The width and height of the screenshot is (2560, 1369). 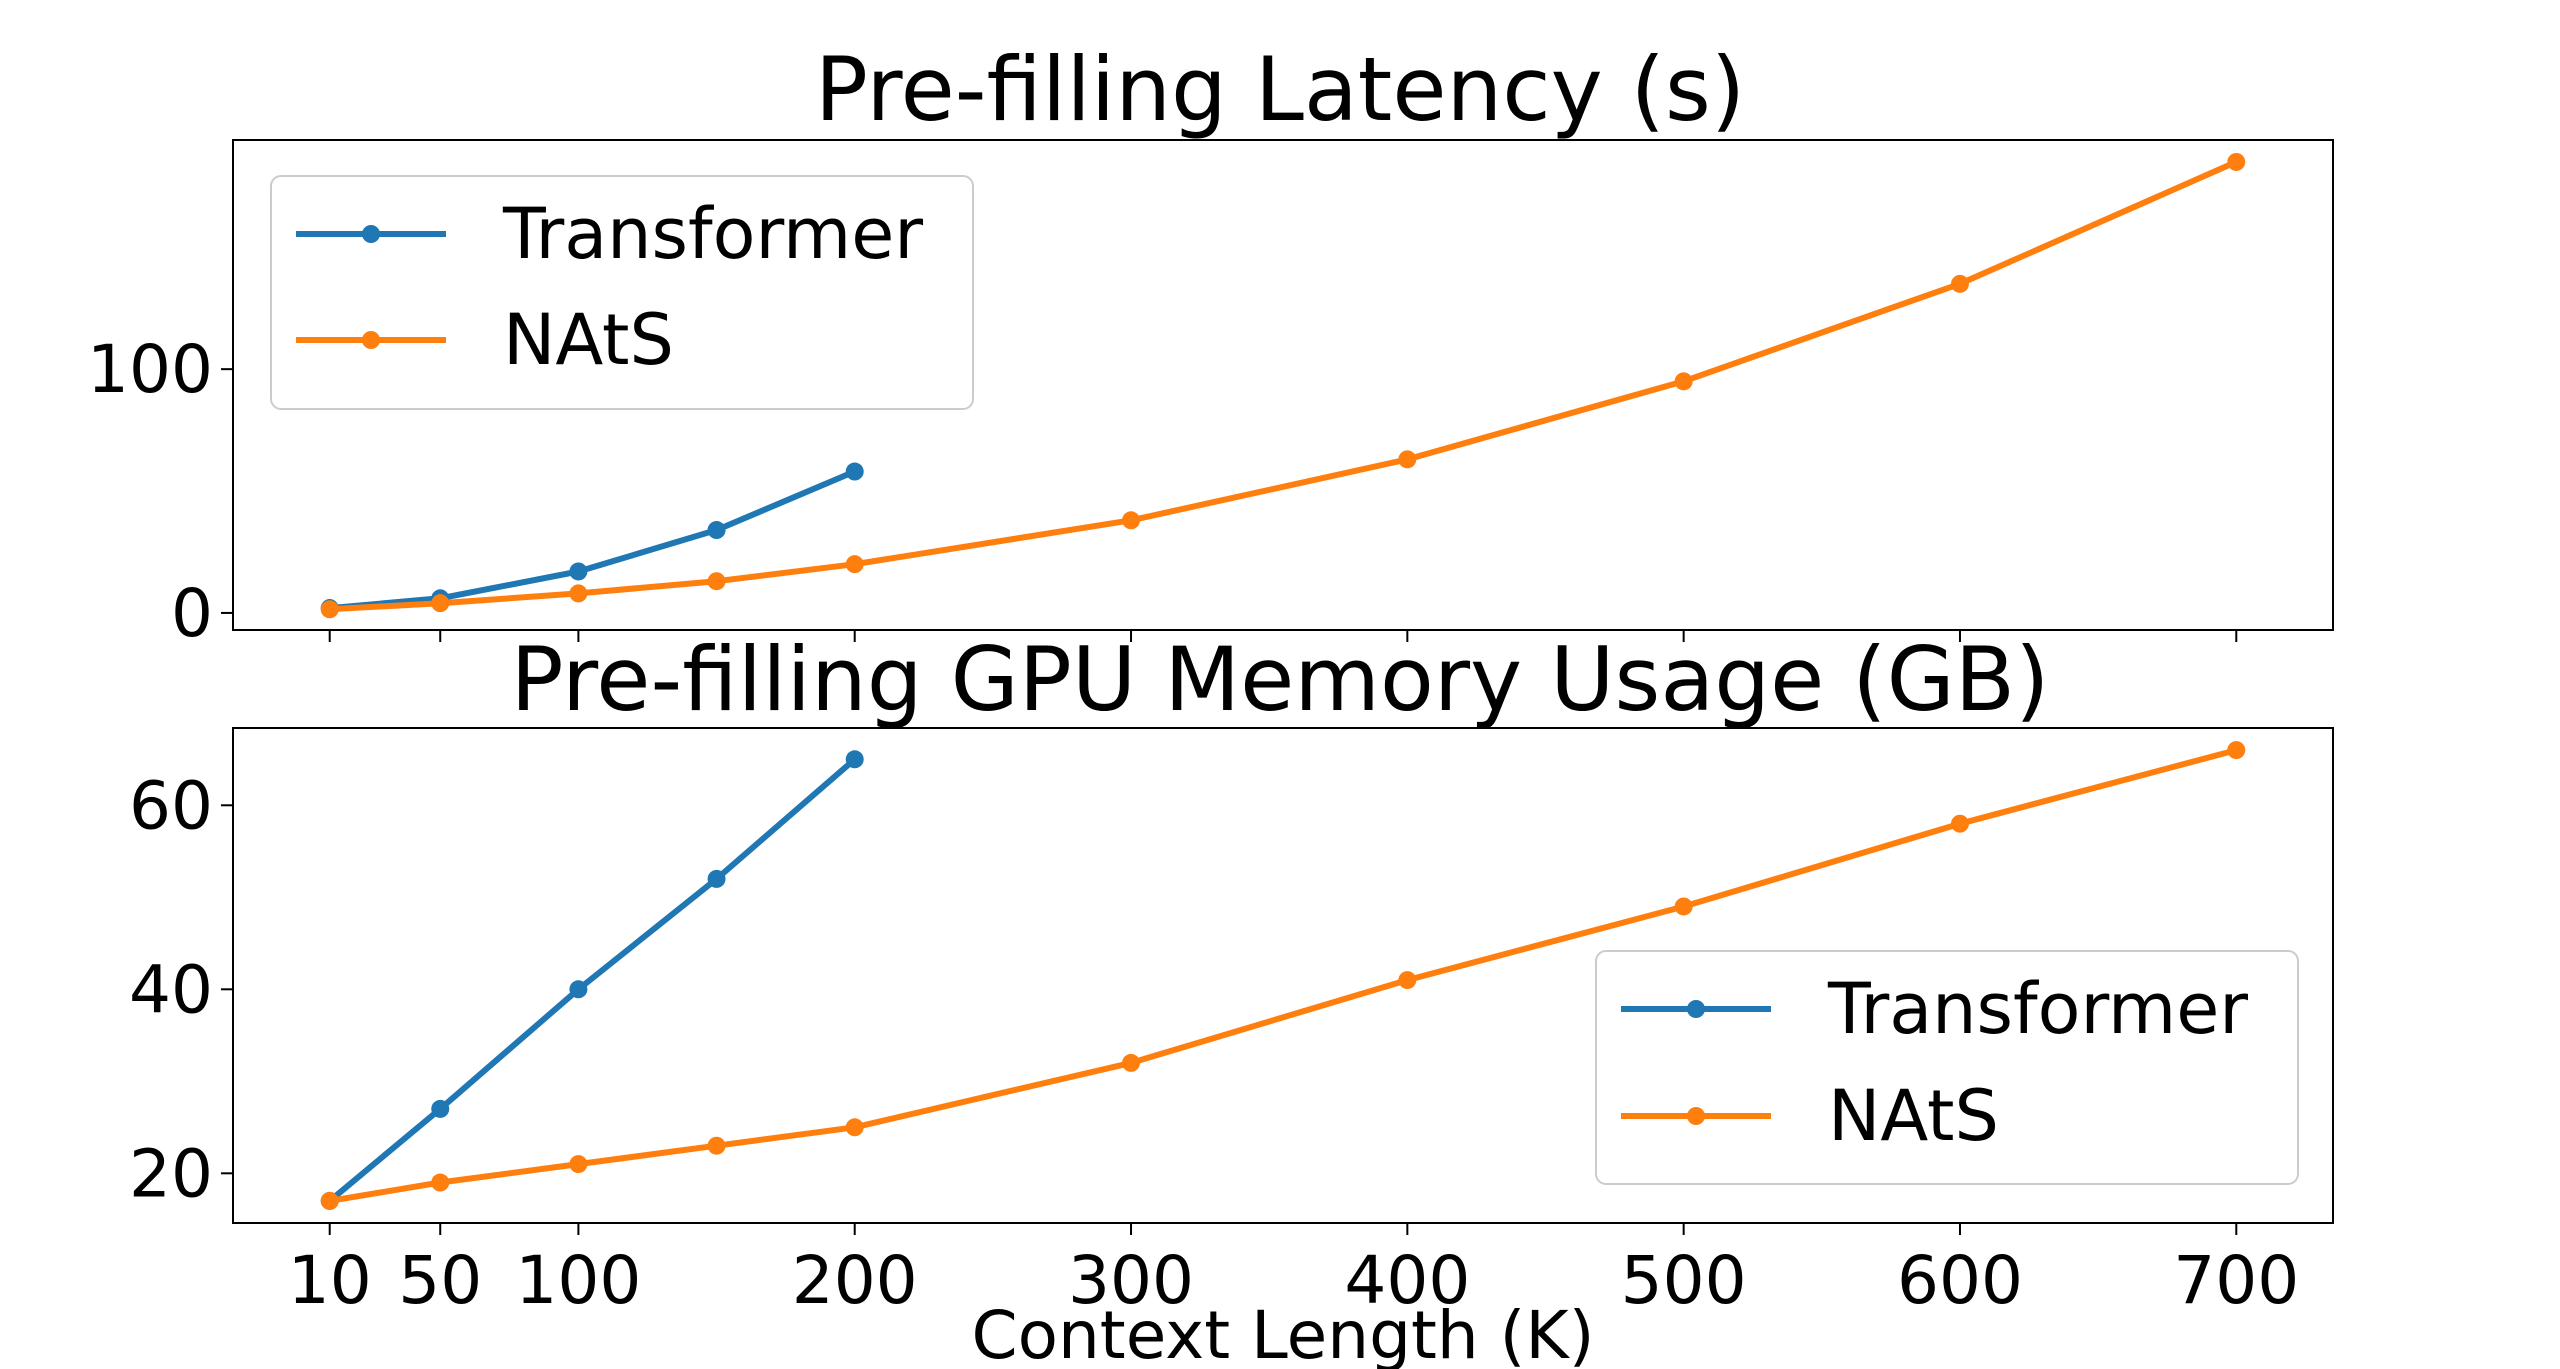 What do you see at coordinates (712, 234) in the screenshot?
I see `latency-legend-transformer-label: Transformer` at bounding box center [712, 234].